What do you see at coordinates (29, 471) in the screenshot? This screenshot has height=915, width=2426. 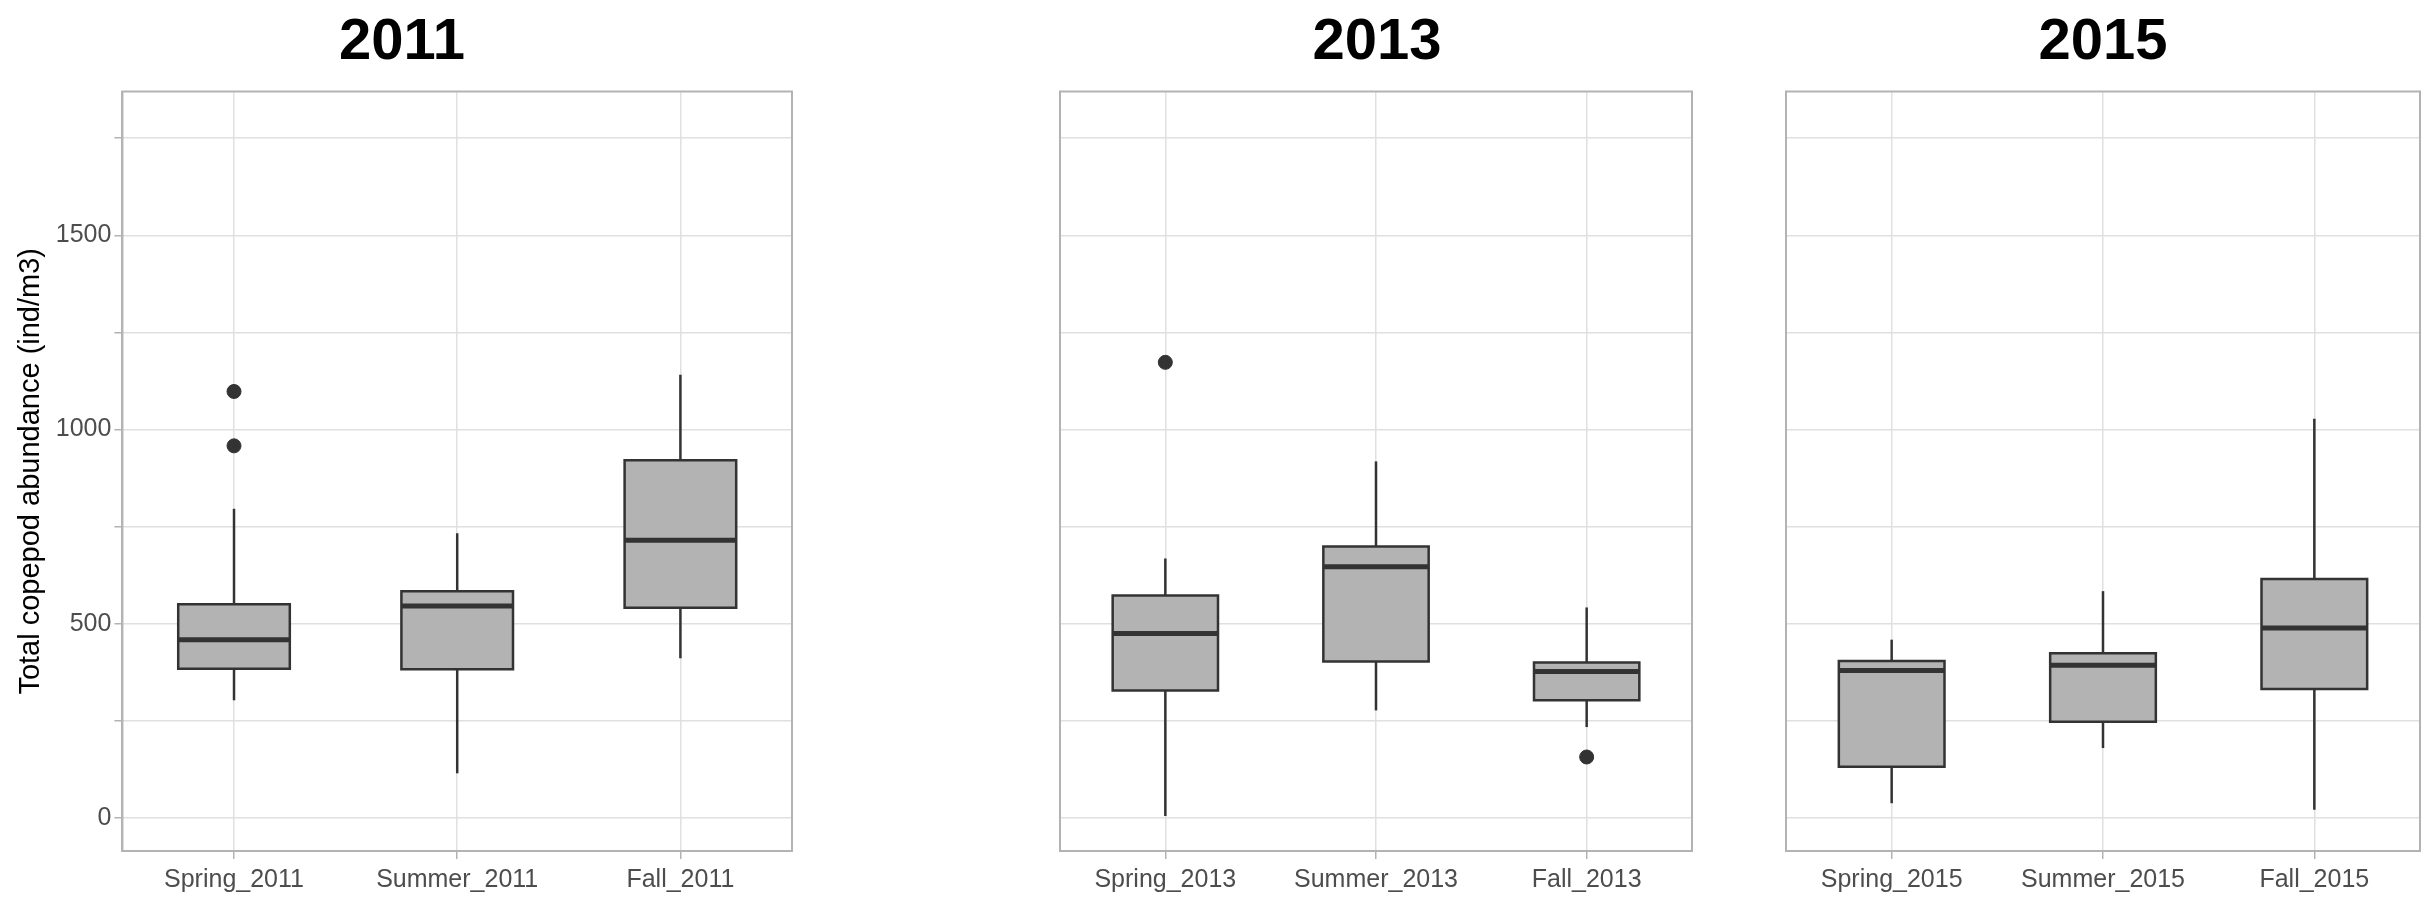 I see `y-axis-title: Total copepod abundance (ind/m3)` at bounding box center [29, 471].